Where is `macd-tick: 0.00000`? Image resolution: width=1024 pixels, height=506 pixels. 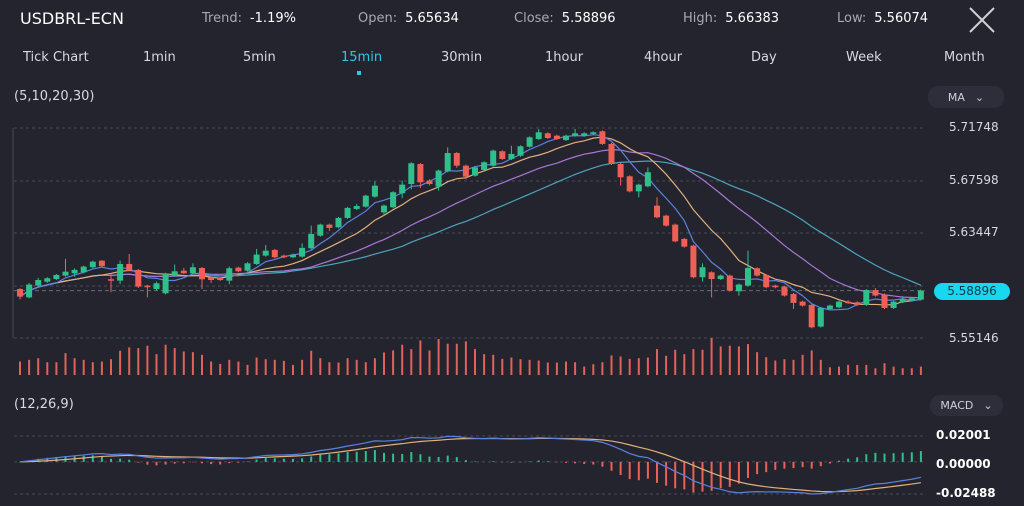
macd-tick: 0.00000 is located at coordinates (963, 464).